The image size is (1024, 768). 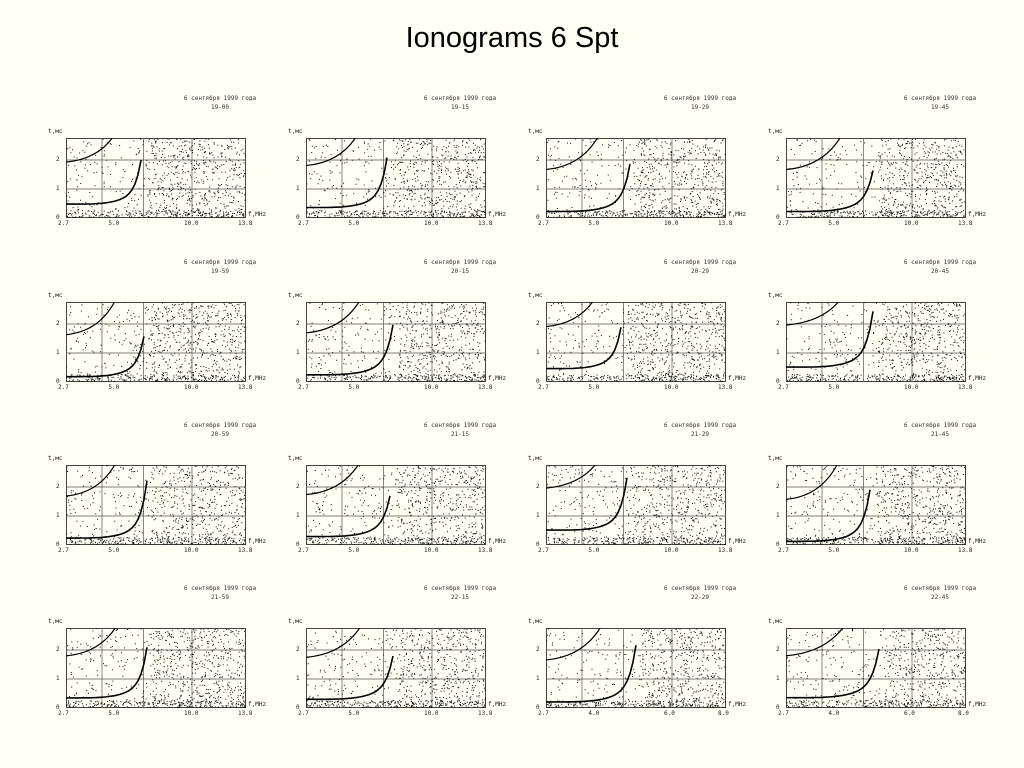 I want to click on panel-time: 21-59, so click(x=220, y=597).